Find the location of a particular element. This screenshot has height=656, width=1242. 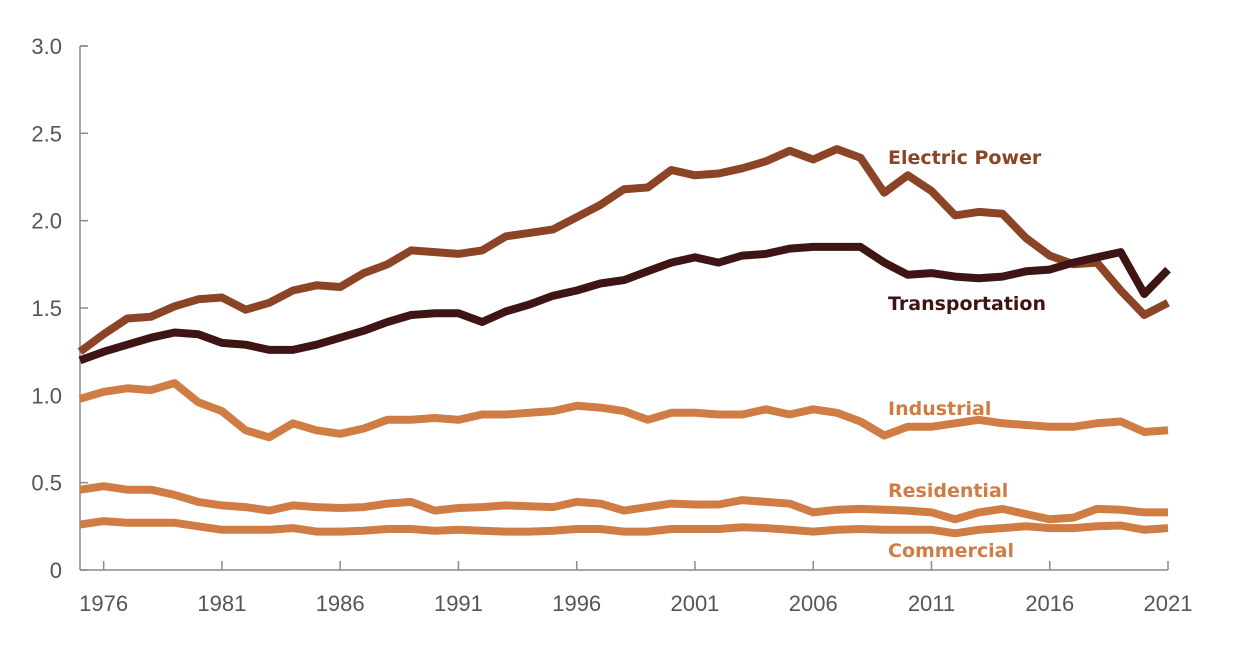

series-label-electric-power: Electric Power is located at coordinates (965, 158).